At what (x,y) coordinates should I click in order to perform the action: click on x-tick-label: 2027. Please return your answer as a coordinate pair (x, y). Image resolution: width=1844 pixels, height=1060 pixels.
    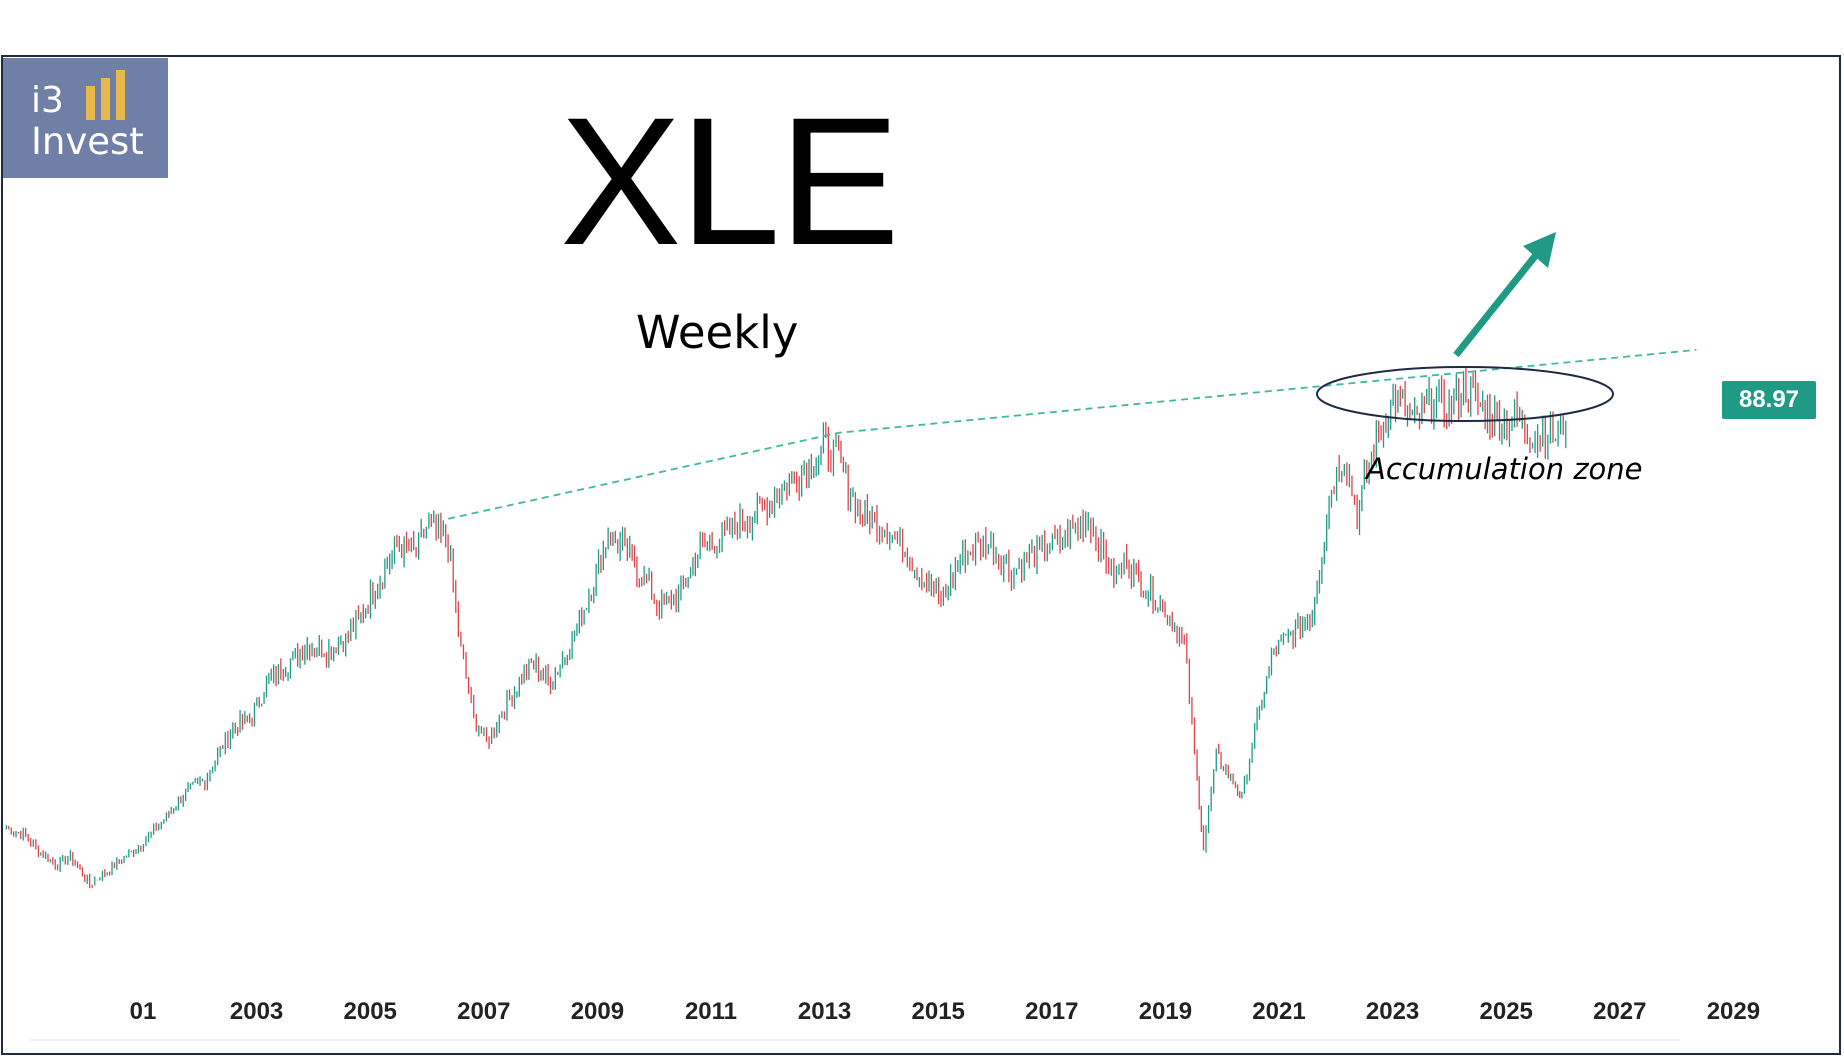
    Looking at the image, I should click on (1619, 1011).